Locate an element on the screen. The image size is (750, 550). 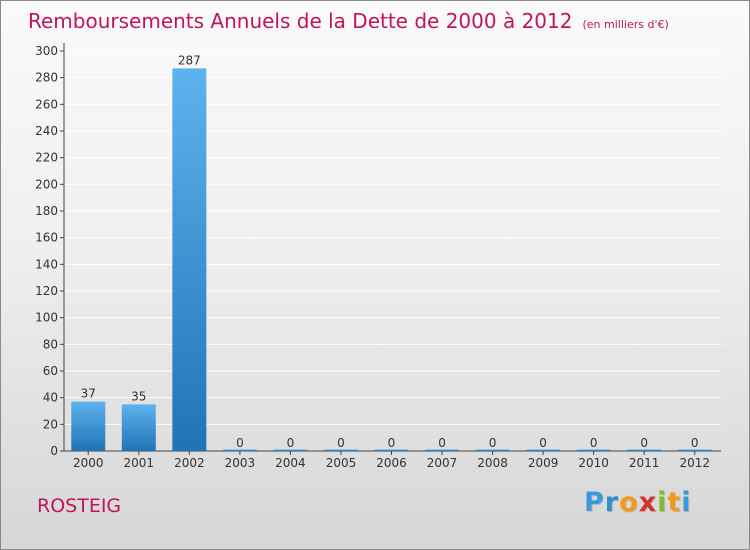
y-tick-label: 20 is located at coordinates (50, 424).